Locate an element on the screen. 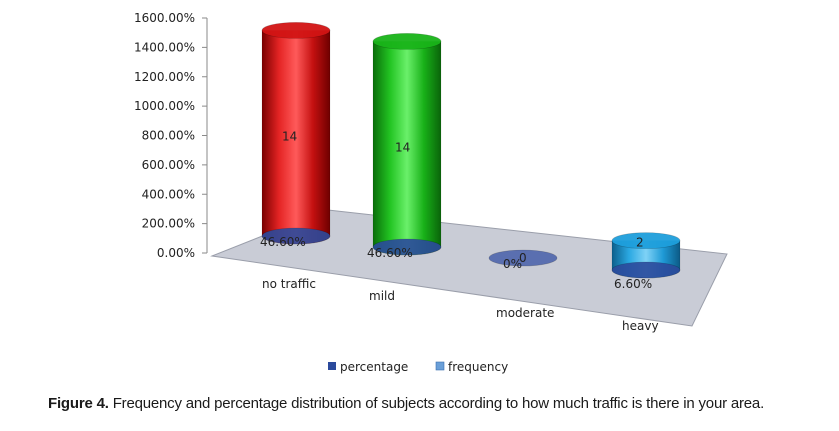 The height and width of the screenshot is (431, 839). y-tick-label: 600.00% is located at coordinates (168, 165).